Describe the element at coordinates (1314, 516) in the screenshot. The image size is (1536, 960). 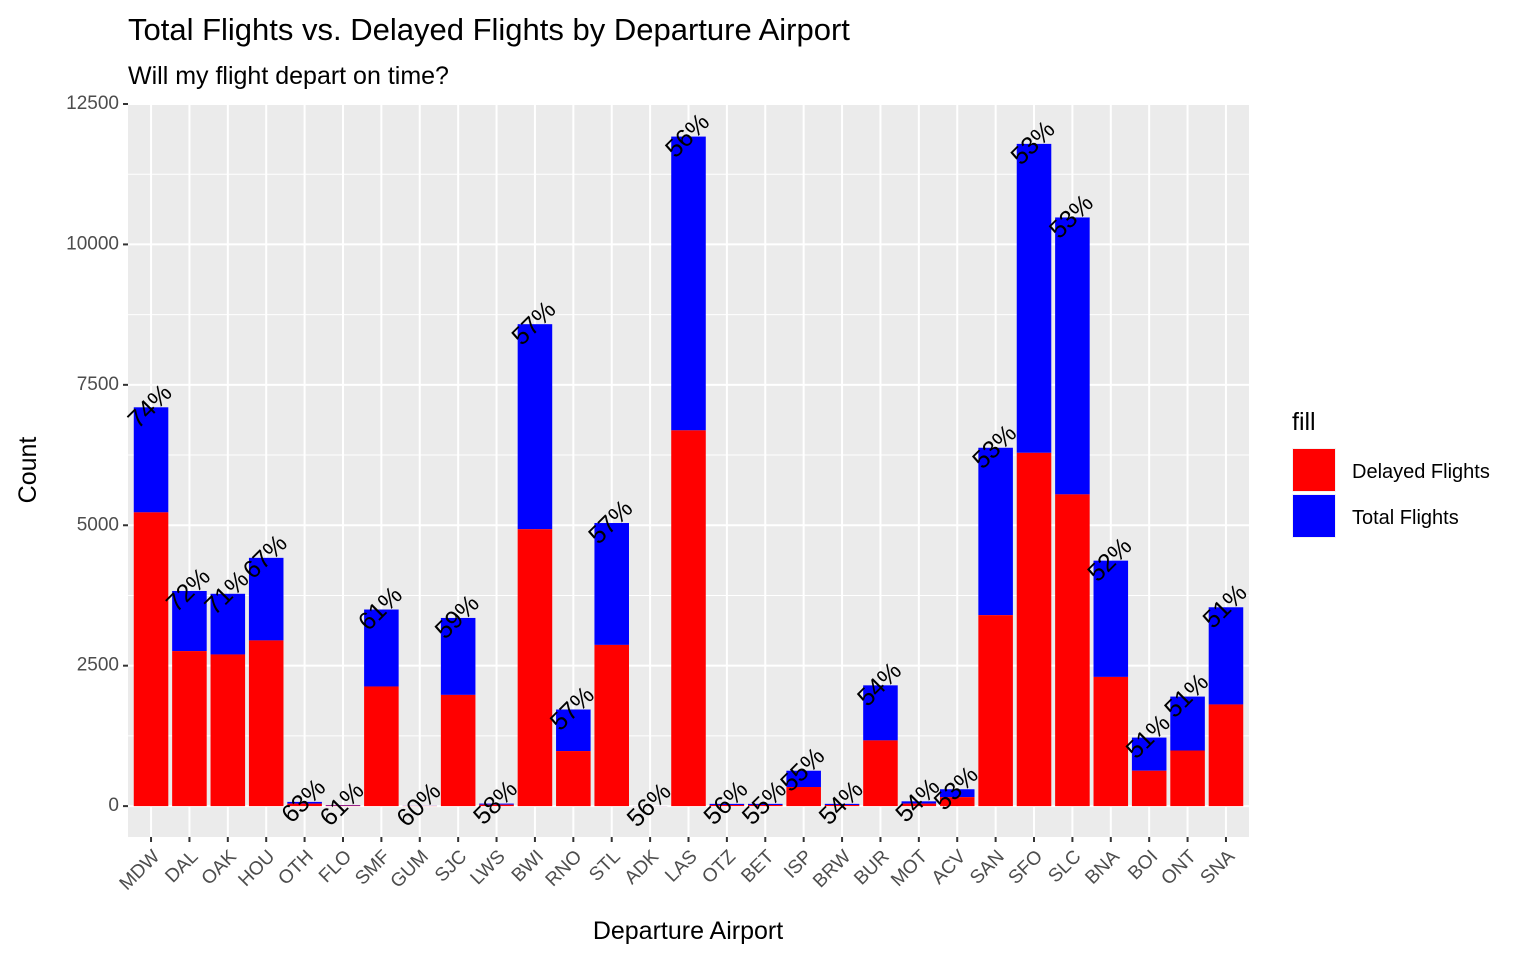
I see `legend-swatch-total` at that location.